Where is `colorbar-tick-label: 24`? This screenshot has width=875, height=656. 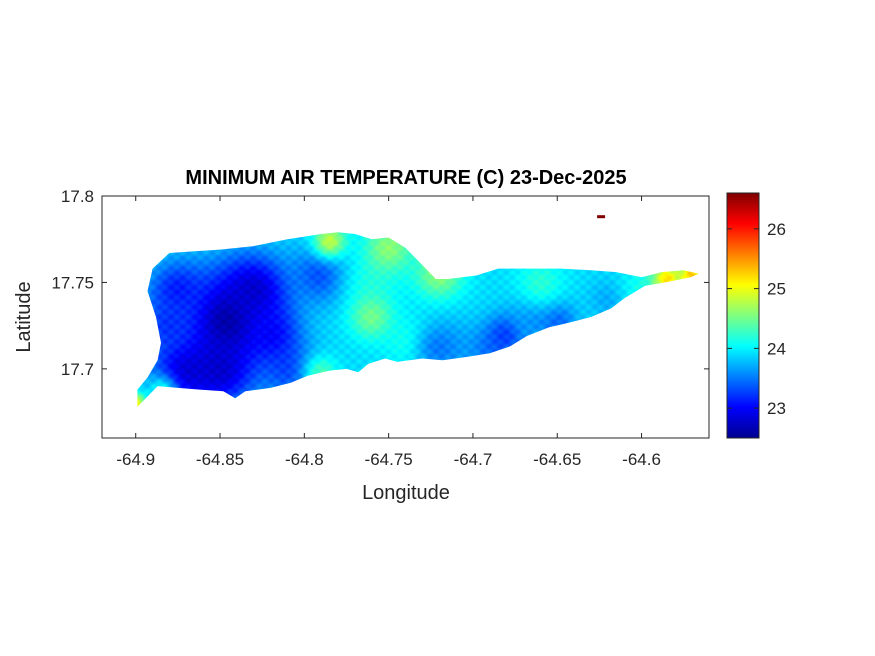
colorbar-tick-label: 24 is located at coordinates (776, 348).